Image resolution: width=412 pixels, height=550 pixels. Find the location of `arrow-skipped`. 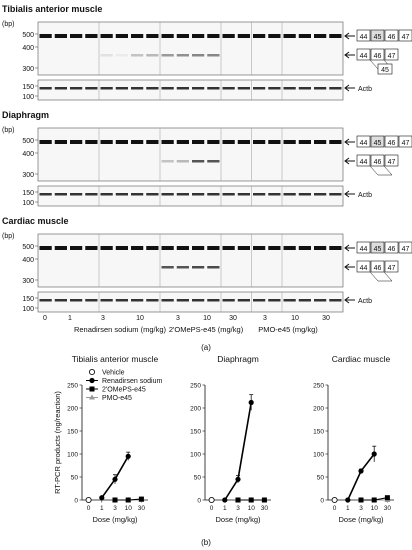

arrow-skipped is located at coordinates (349, 55).